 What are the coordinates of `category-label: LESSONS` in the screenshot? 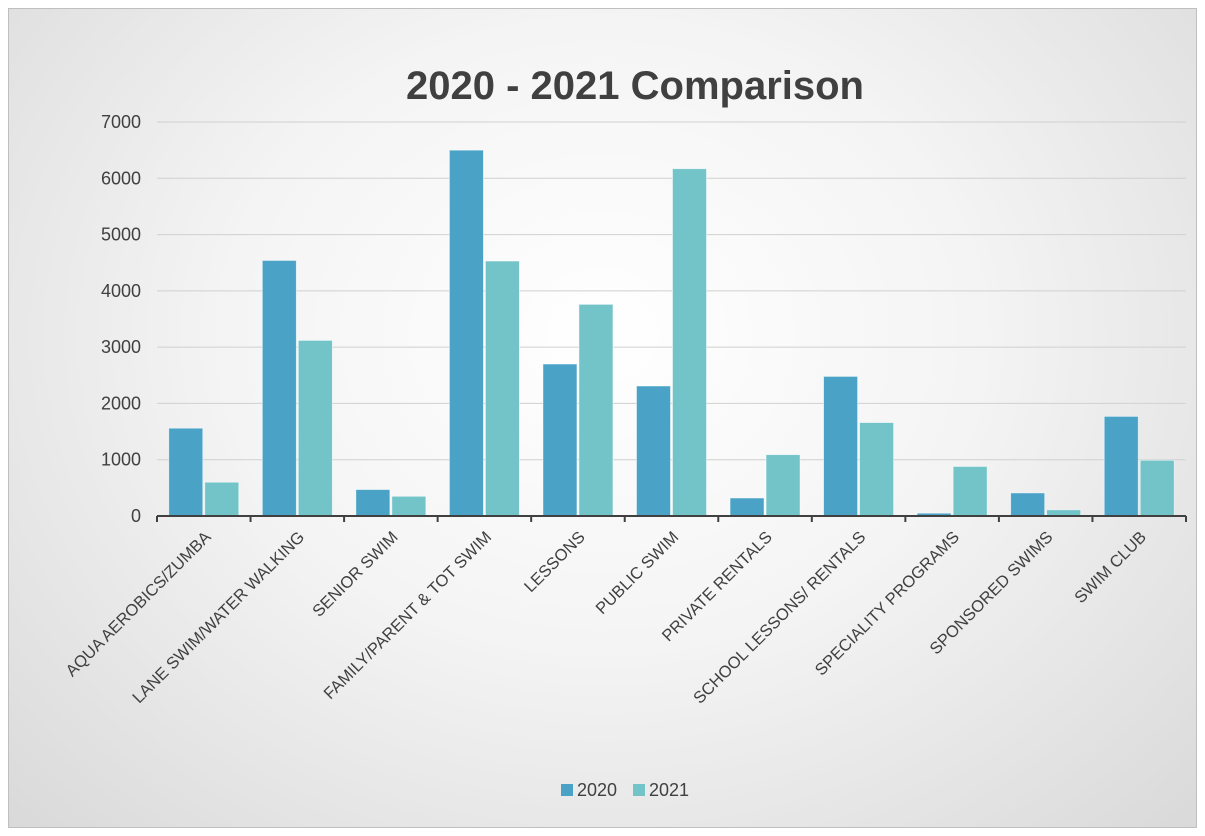 It's located at (555, 562).